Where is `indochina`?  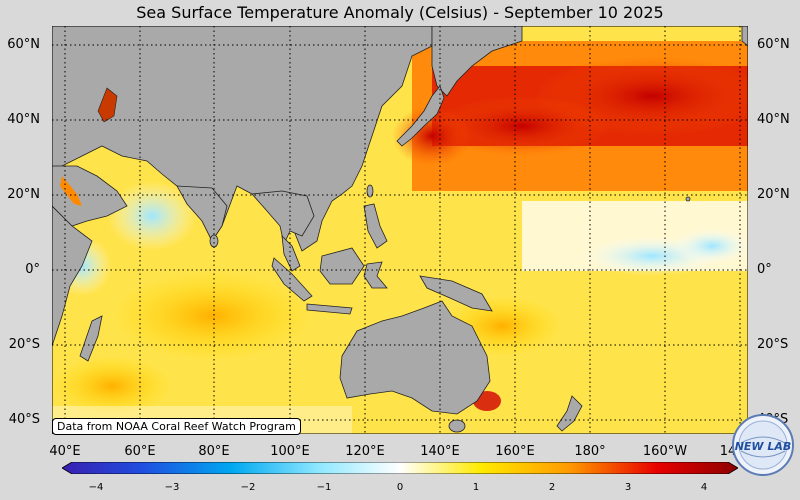 indochina is located at coordinates (283, 218).